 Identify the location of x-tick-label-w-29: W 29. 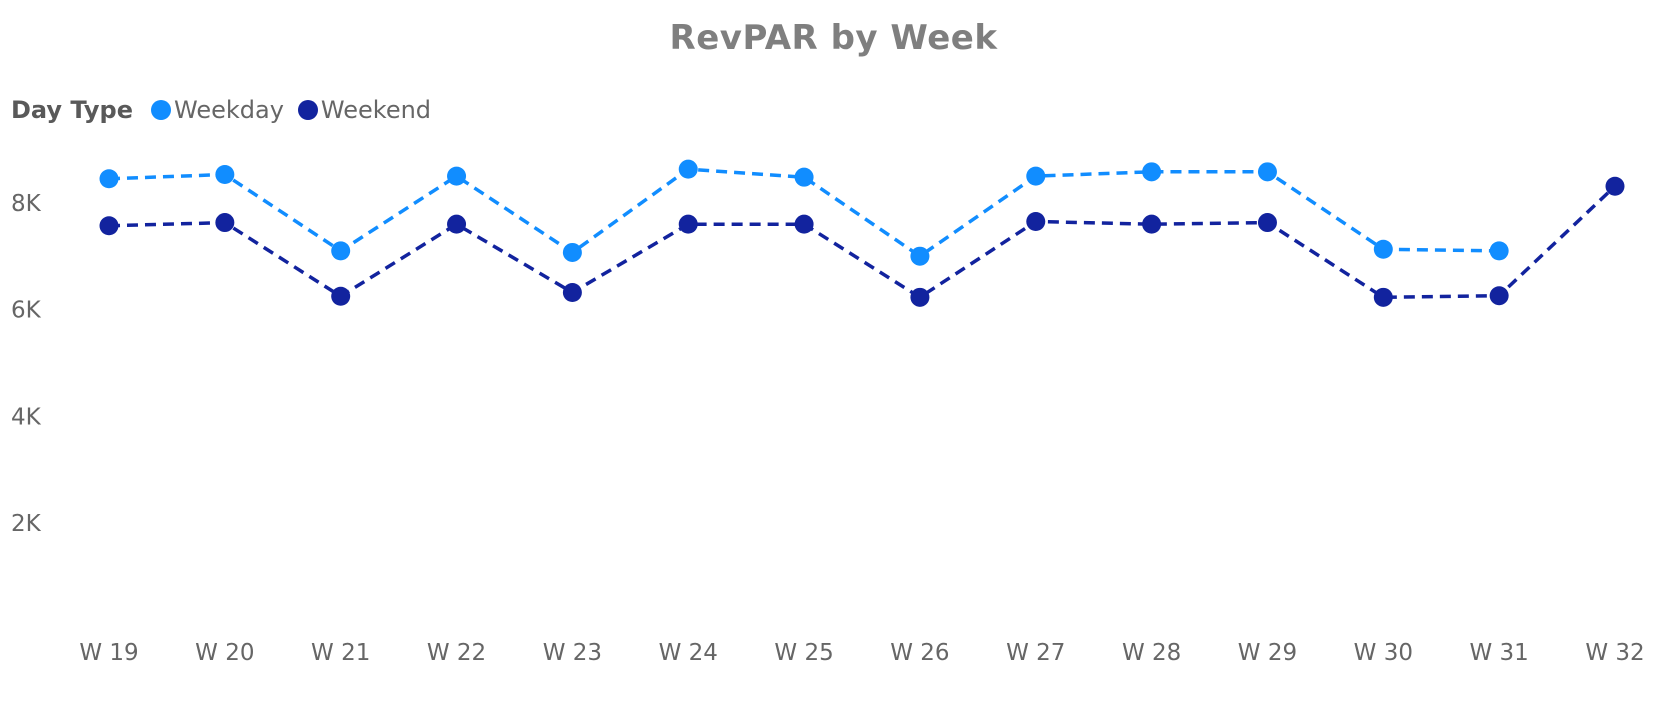
(1267, 653).